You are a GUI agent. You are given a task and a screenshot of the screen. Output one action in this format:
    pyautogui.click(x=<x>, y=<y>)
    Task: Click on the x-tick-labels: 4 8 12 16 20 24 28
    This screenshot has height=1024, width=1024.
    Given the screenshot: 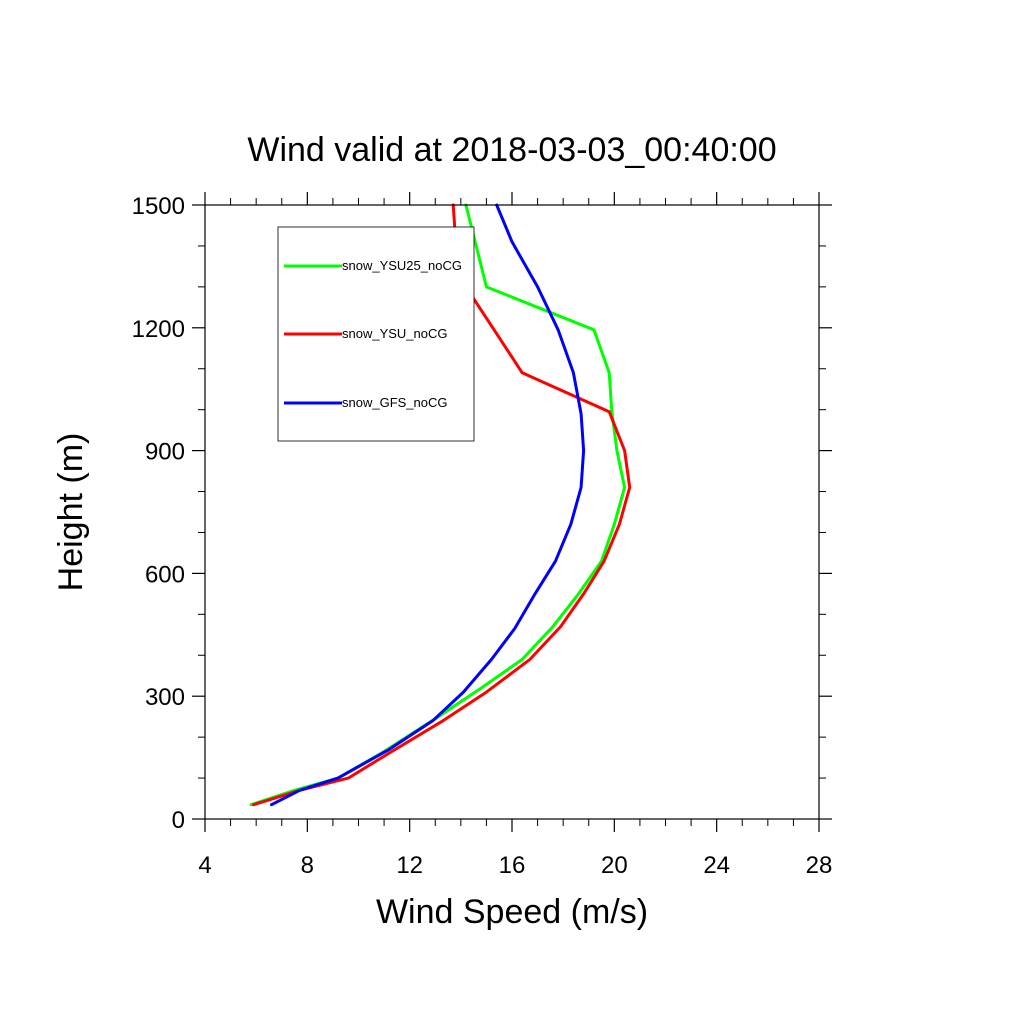 What is the action you would take?
    pyautogui.click(x=515, y=865)
    